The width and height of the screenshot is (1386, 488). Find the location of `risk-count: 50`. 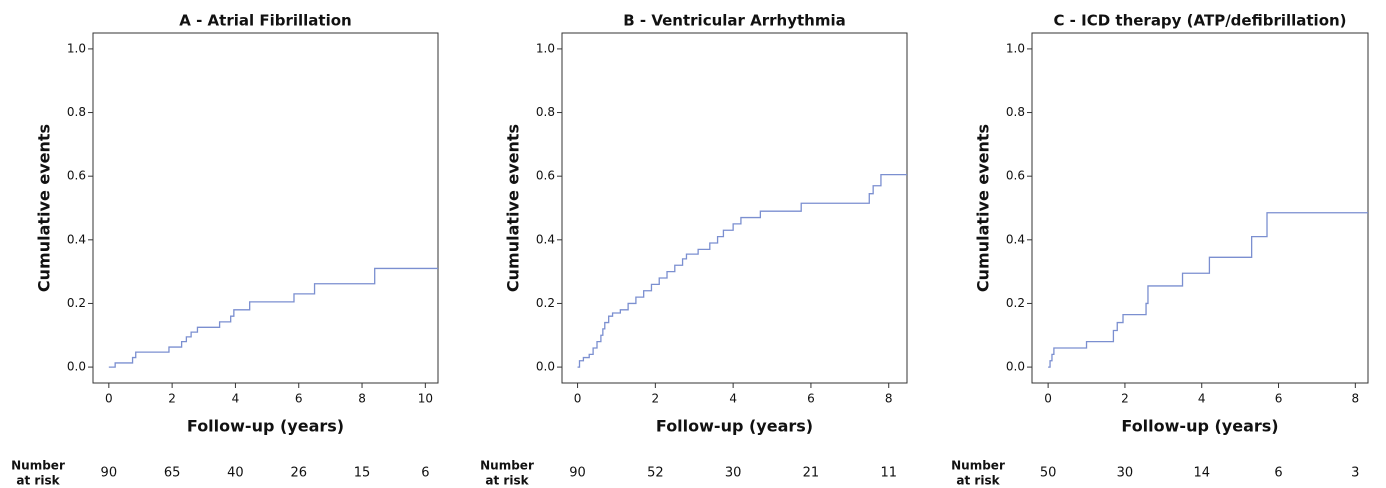

risk-count: 50 is located at coordinates (1048, 473).